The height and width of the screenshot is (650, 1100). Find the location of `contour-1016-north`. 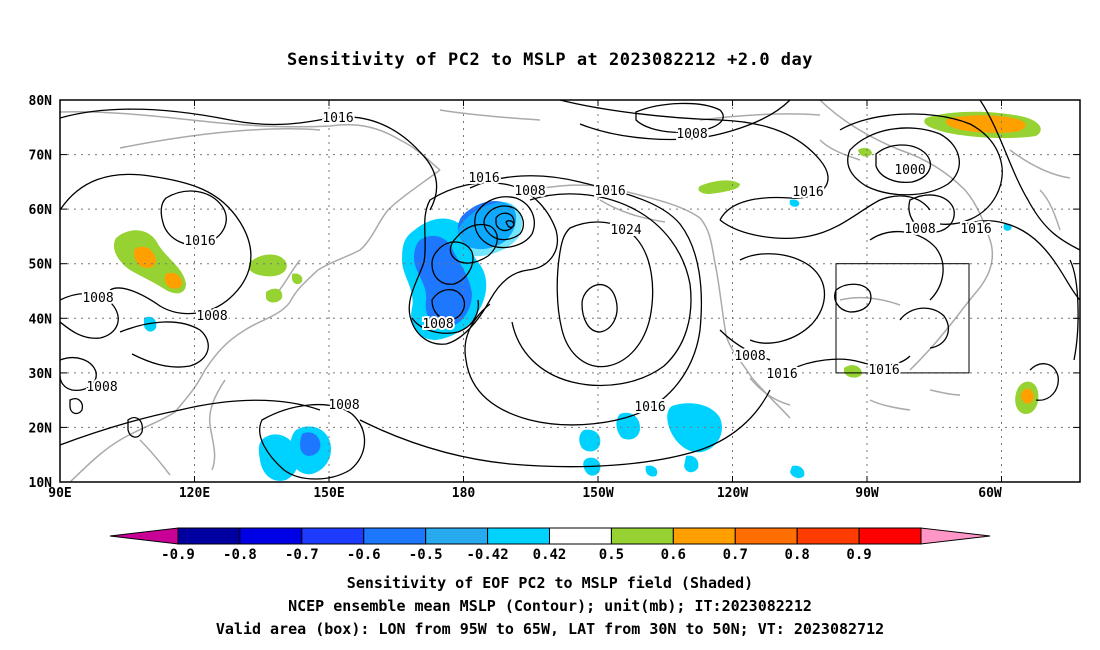

contour-1016-north is located at coordinates (249, 159).